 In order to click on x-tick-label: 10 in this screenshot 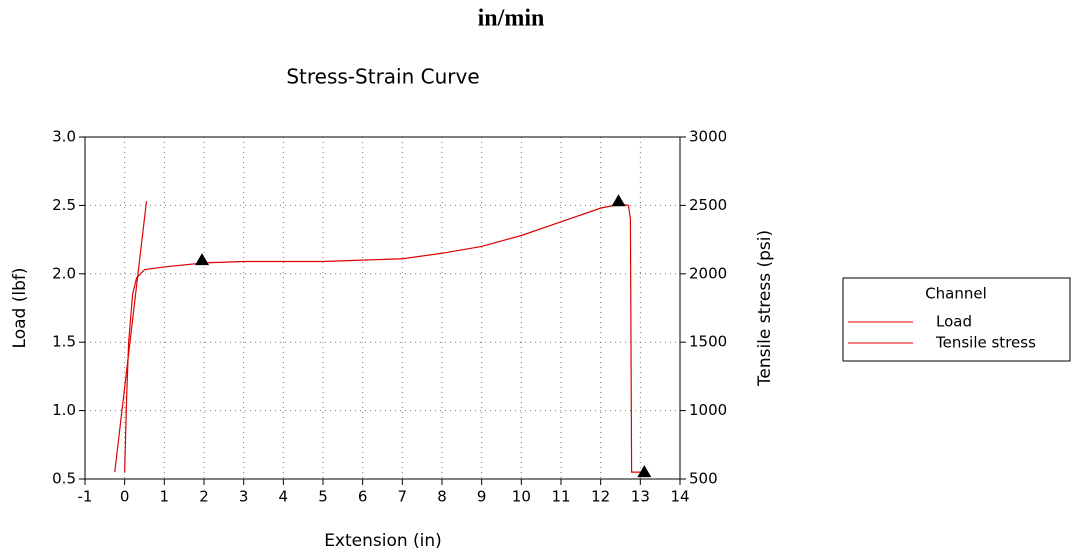, I will do `click(521, 497)`.